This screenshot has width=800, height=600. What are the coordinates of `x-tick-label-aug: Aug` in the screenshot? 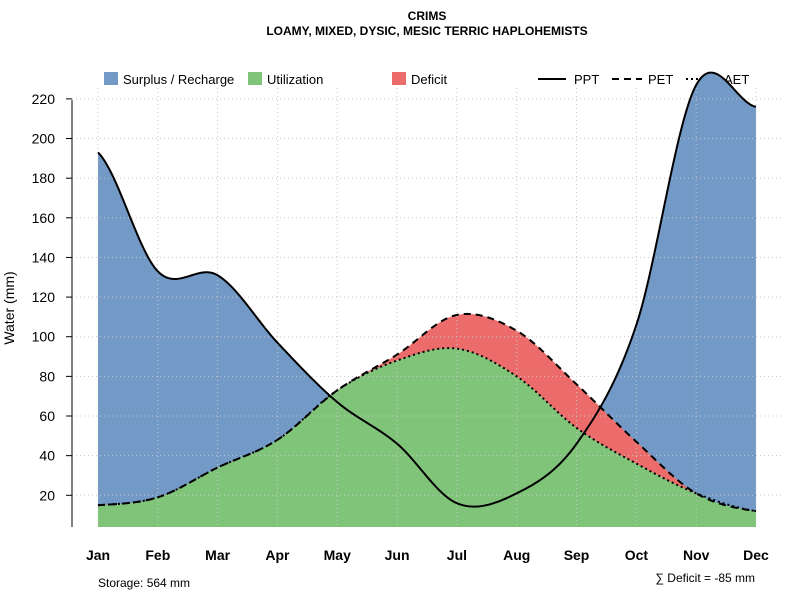 It's located at (516, 555).